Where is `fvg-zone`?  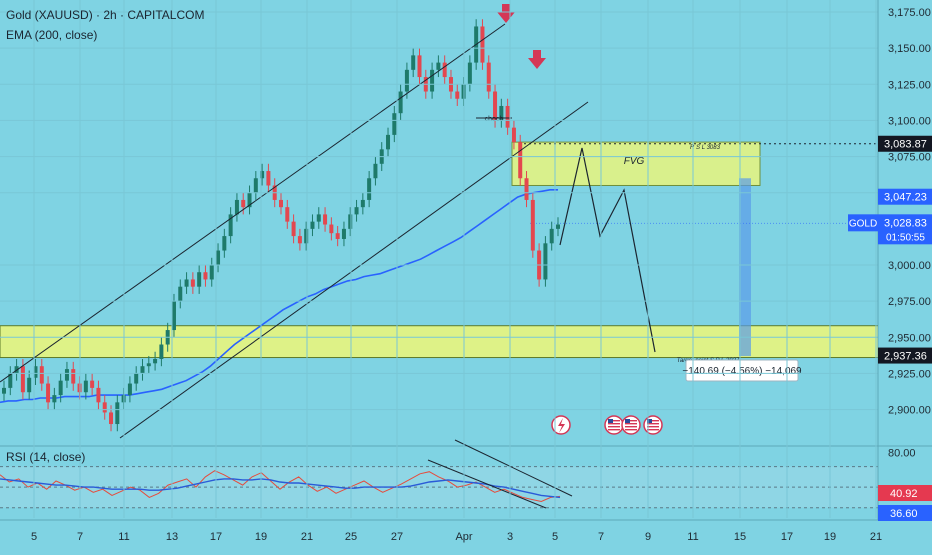 fvg-zone is located at coordinates (636, 163).